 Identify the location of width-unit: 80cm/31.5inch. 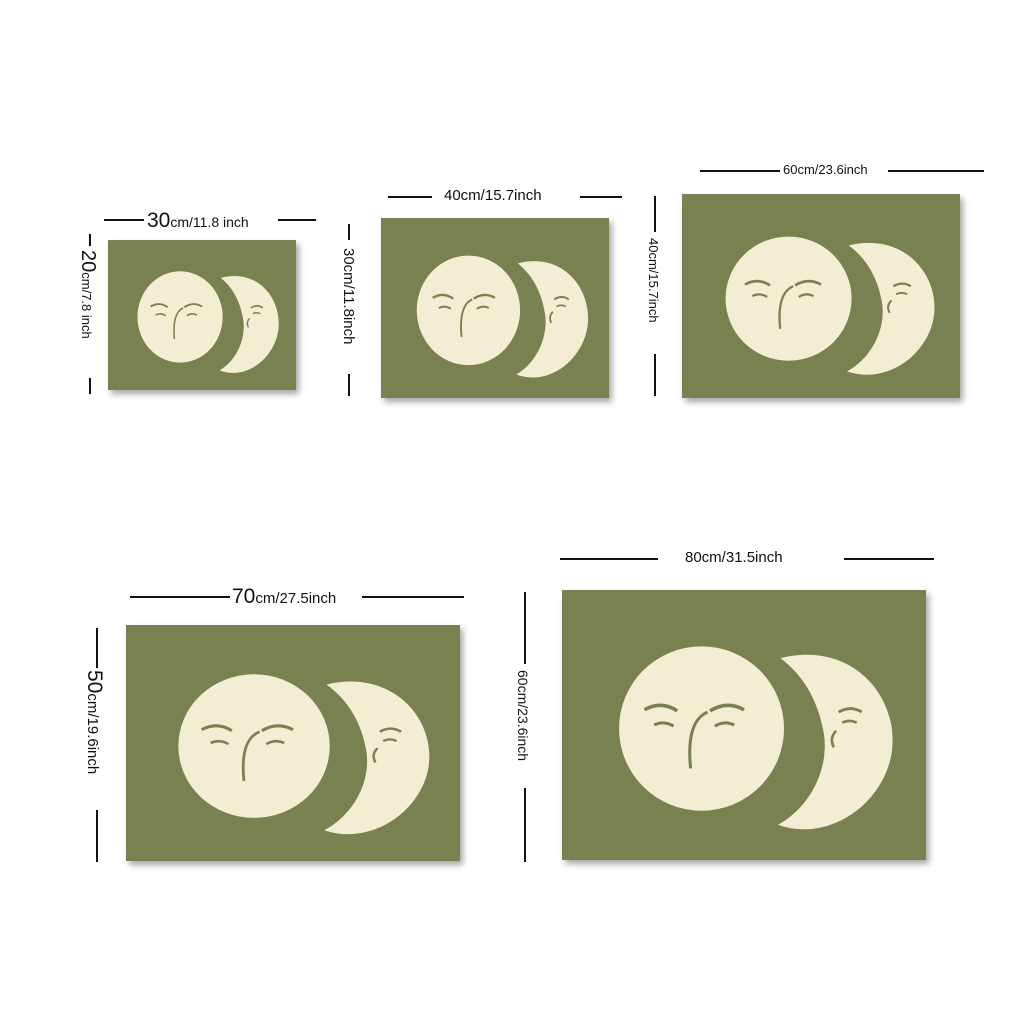
(734, 557).